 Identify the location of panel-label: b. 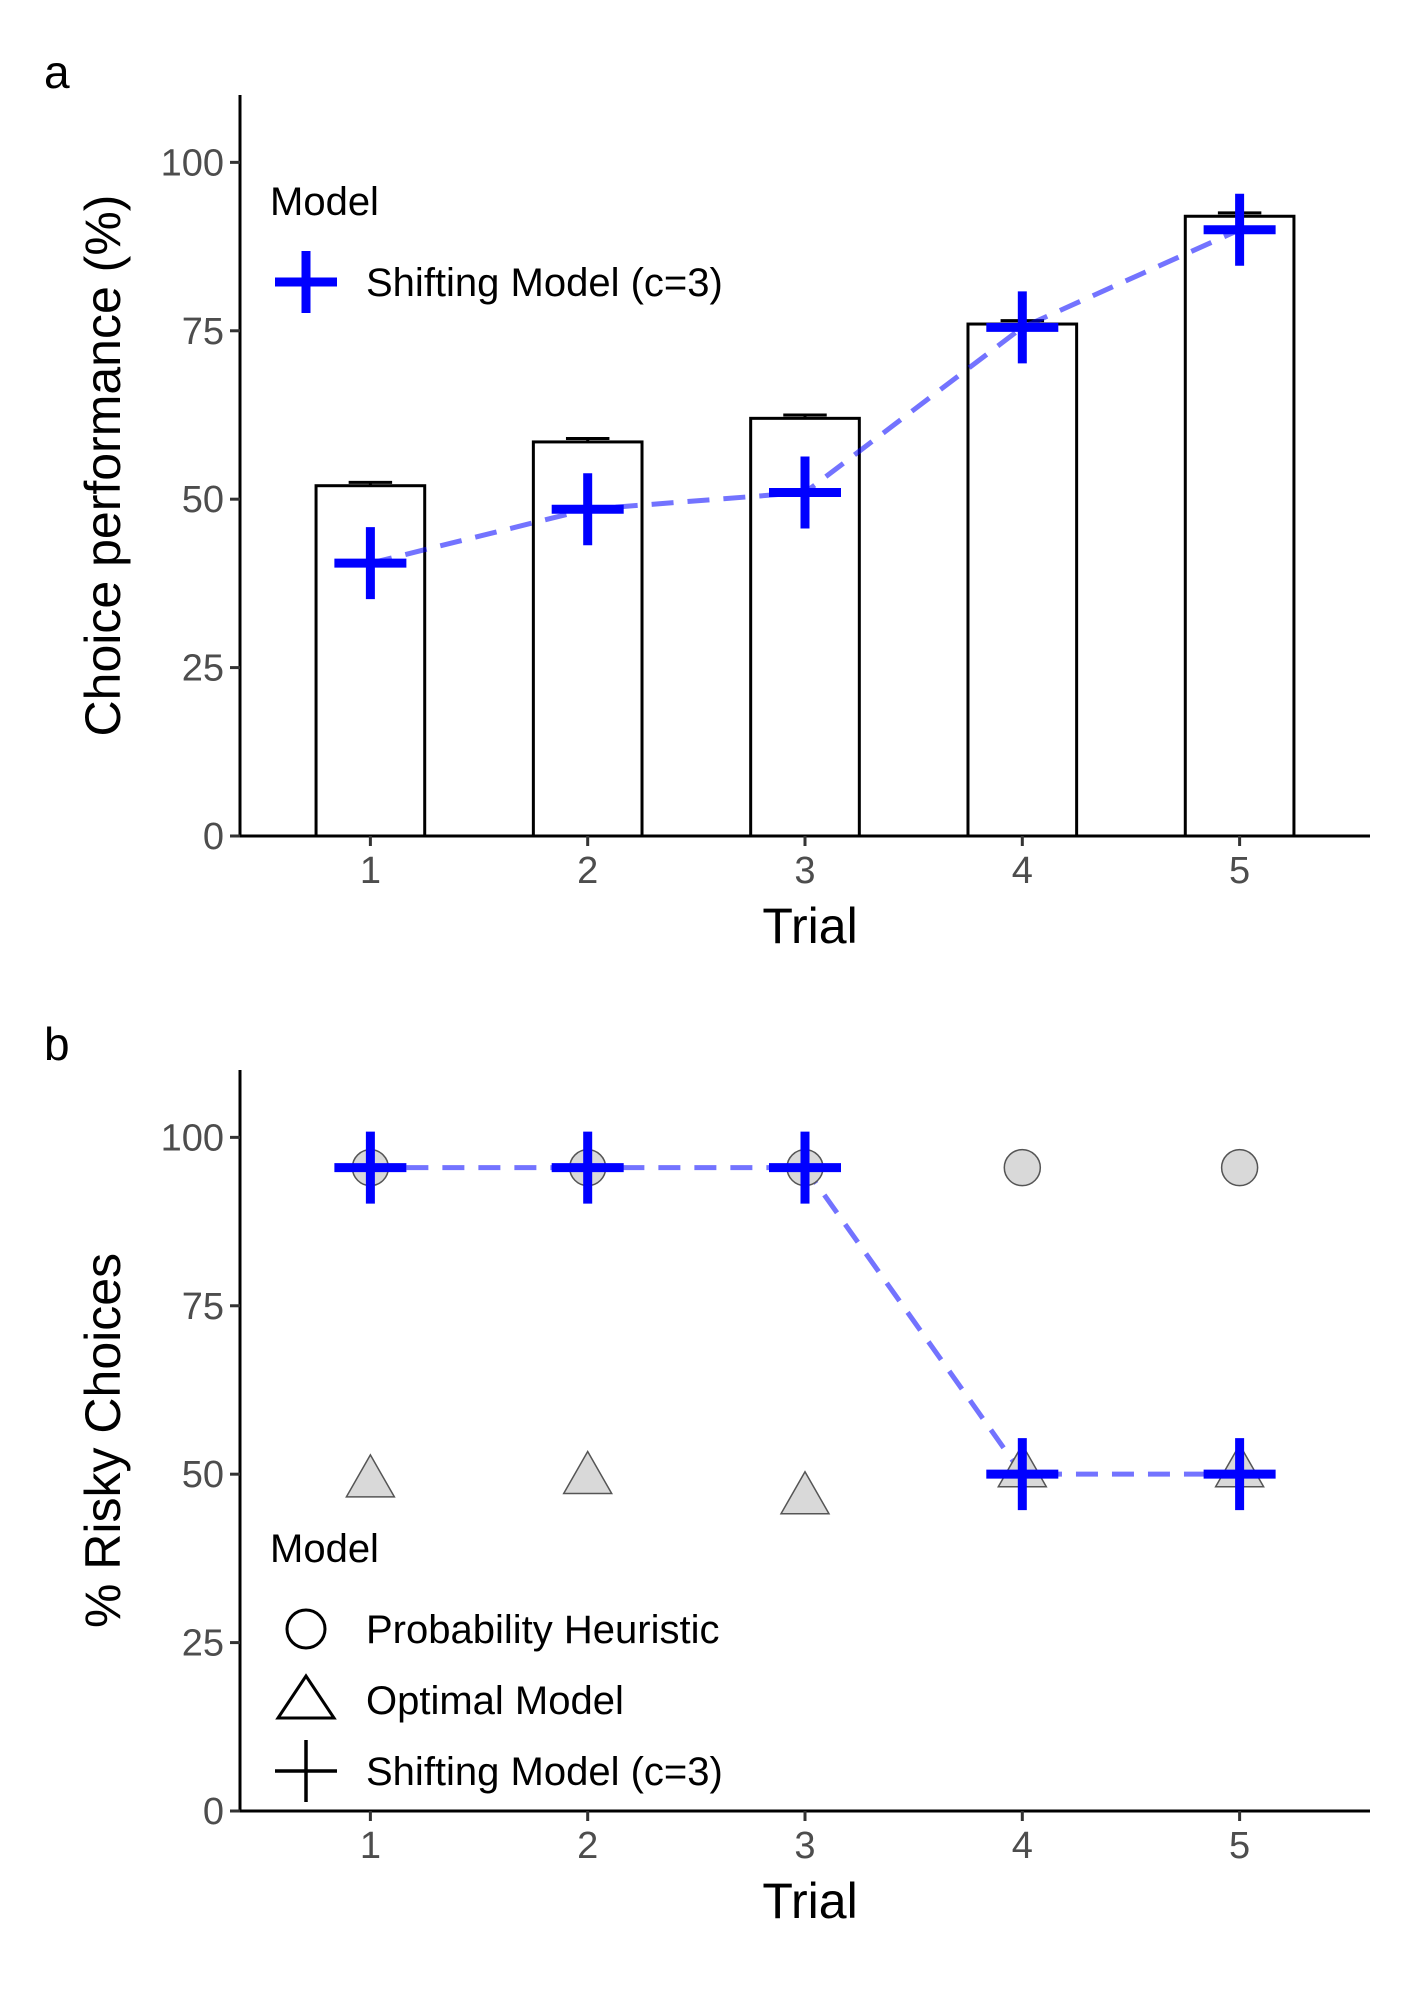
(57, 1044).